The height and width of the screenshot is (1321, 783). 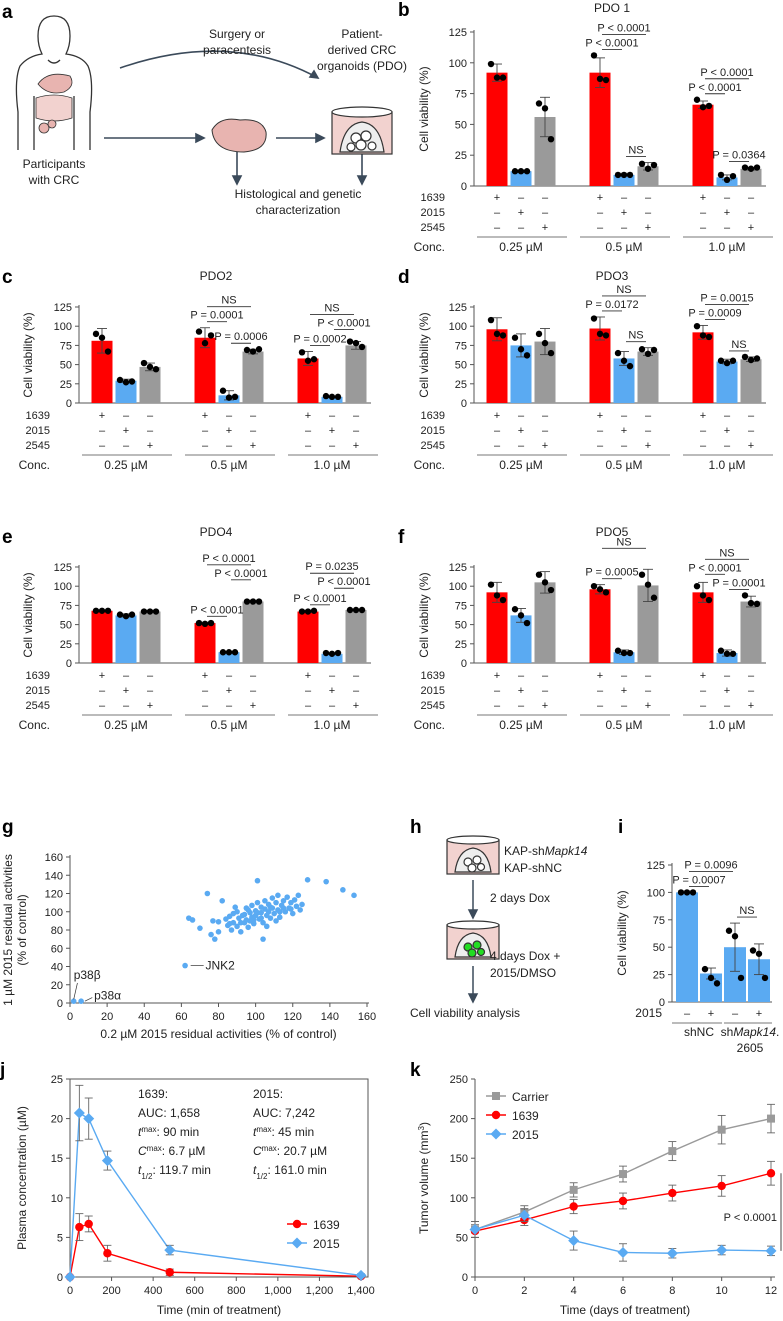 I want to click on sh-text: sh, so click(x=727, y=1032).